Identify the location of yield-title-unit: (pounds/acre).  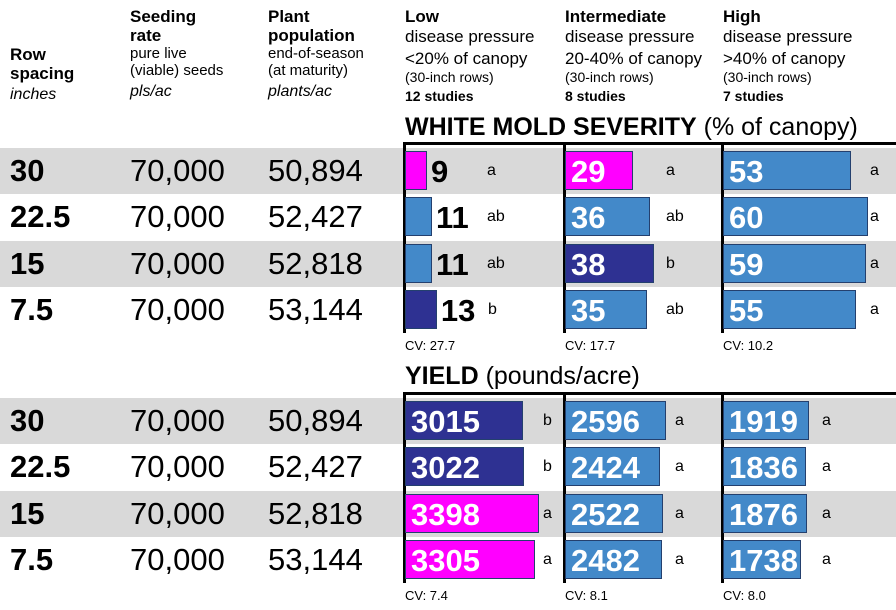
(562, 376).